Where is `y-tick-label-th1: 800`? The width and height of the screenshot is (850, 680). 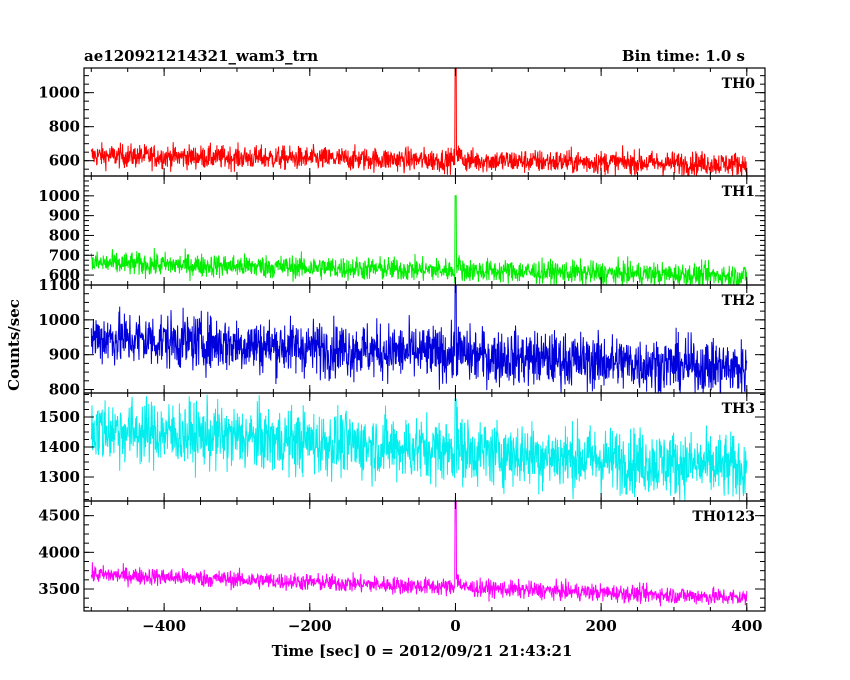 y-tick-label-th1: 800 is located at coordinates (64, 235).